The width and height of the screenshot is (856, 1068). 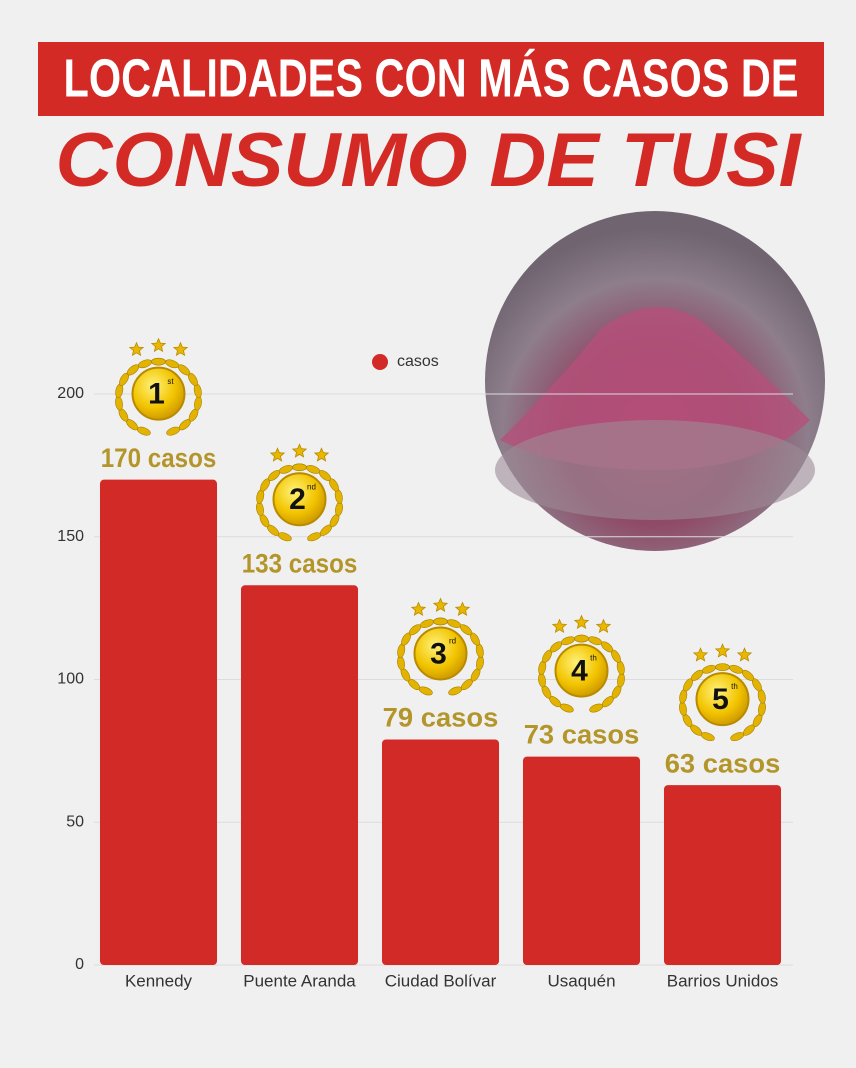 I want to click on x-tick-label: Puente Aranda, so click(x=299, y=980).